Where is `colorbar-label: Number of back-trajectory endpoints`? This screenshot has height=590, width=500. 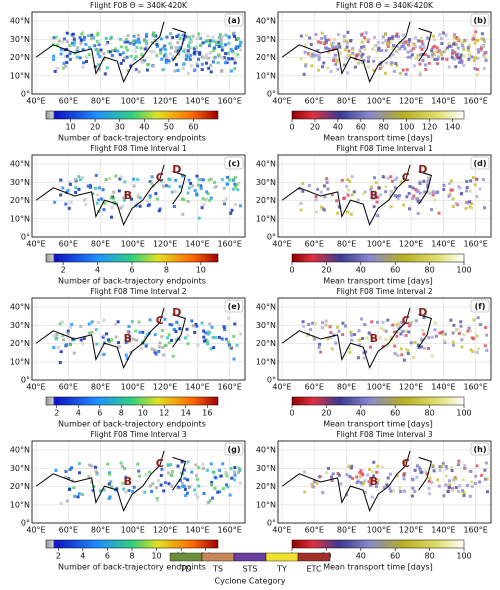
colorbar-label: Number of back-trajectory endpoints is located at coordinates (132, 138).